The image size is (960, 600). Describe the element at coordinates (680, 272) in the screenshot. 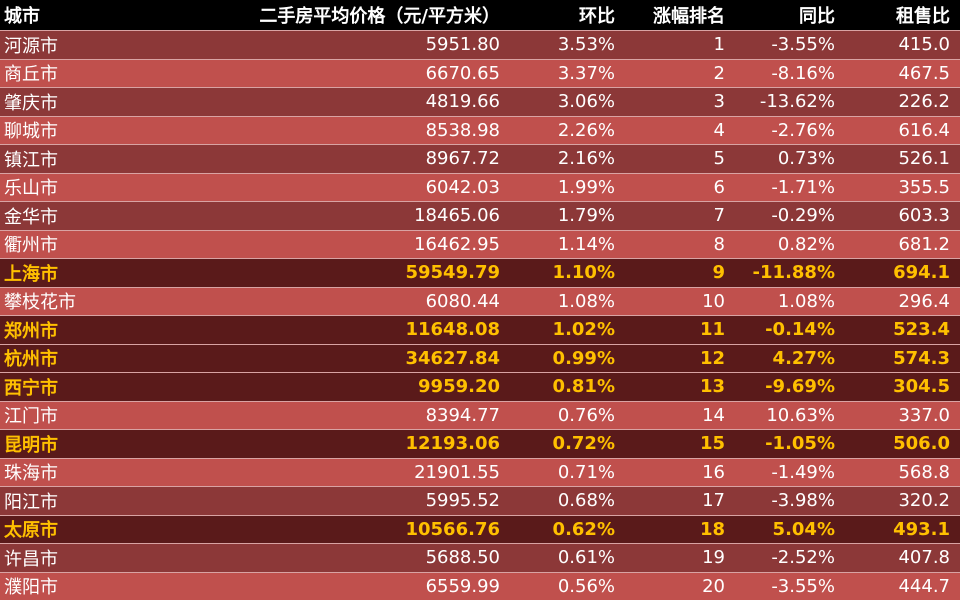

I see `table-cell: 9` at that location.